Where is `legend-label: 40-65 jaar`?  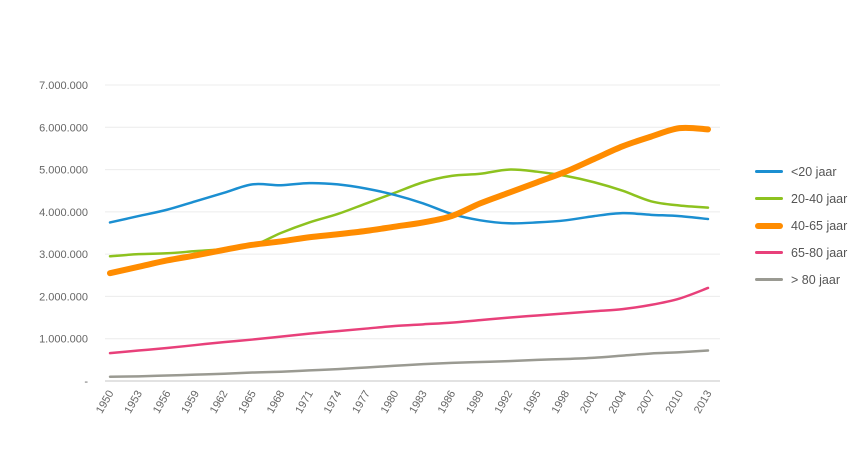 legend-label: 40-65 jaar is located at coordinates (819, 225).